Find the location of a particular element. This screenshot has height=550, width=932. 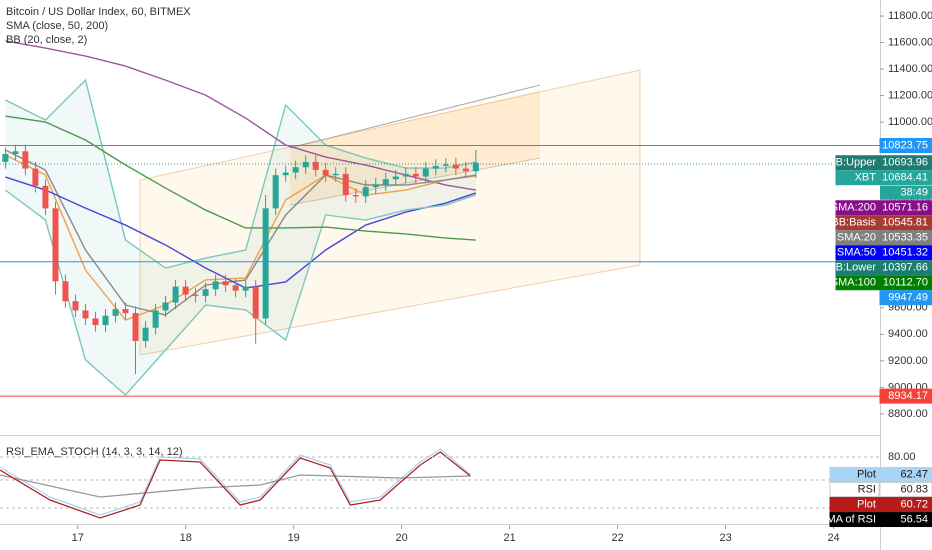

price-label: XBT is located at coordinates (866, 178).